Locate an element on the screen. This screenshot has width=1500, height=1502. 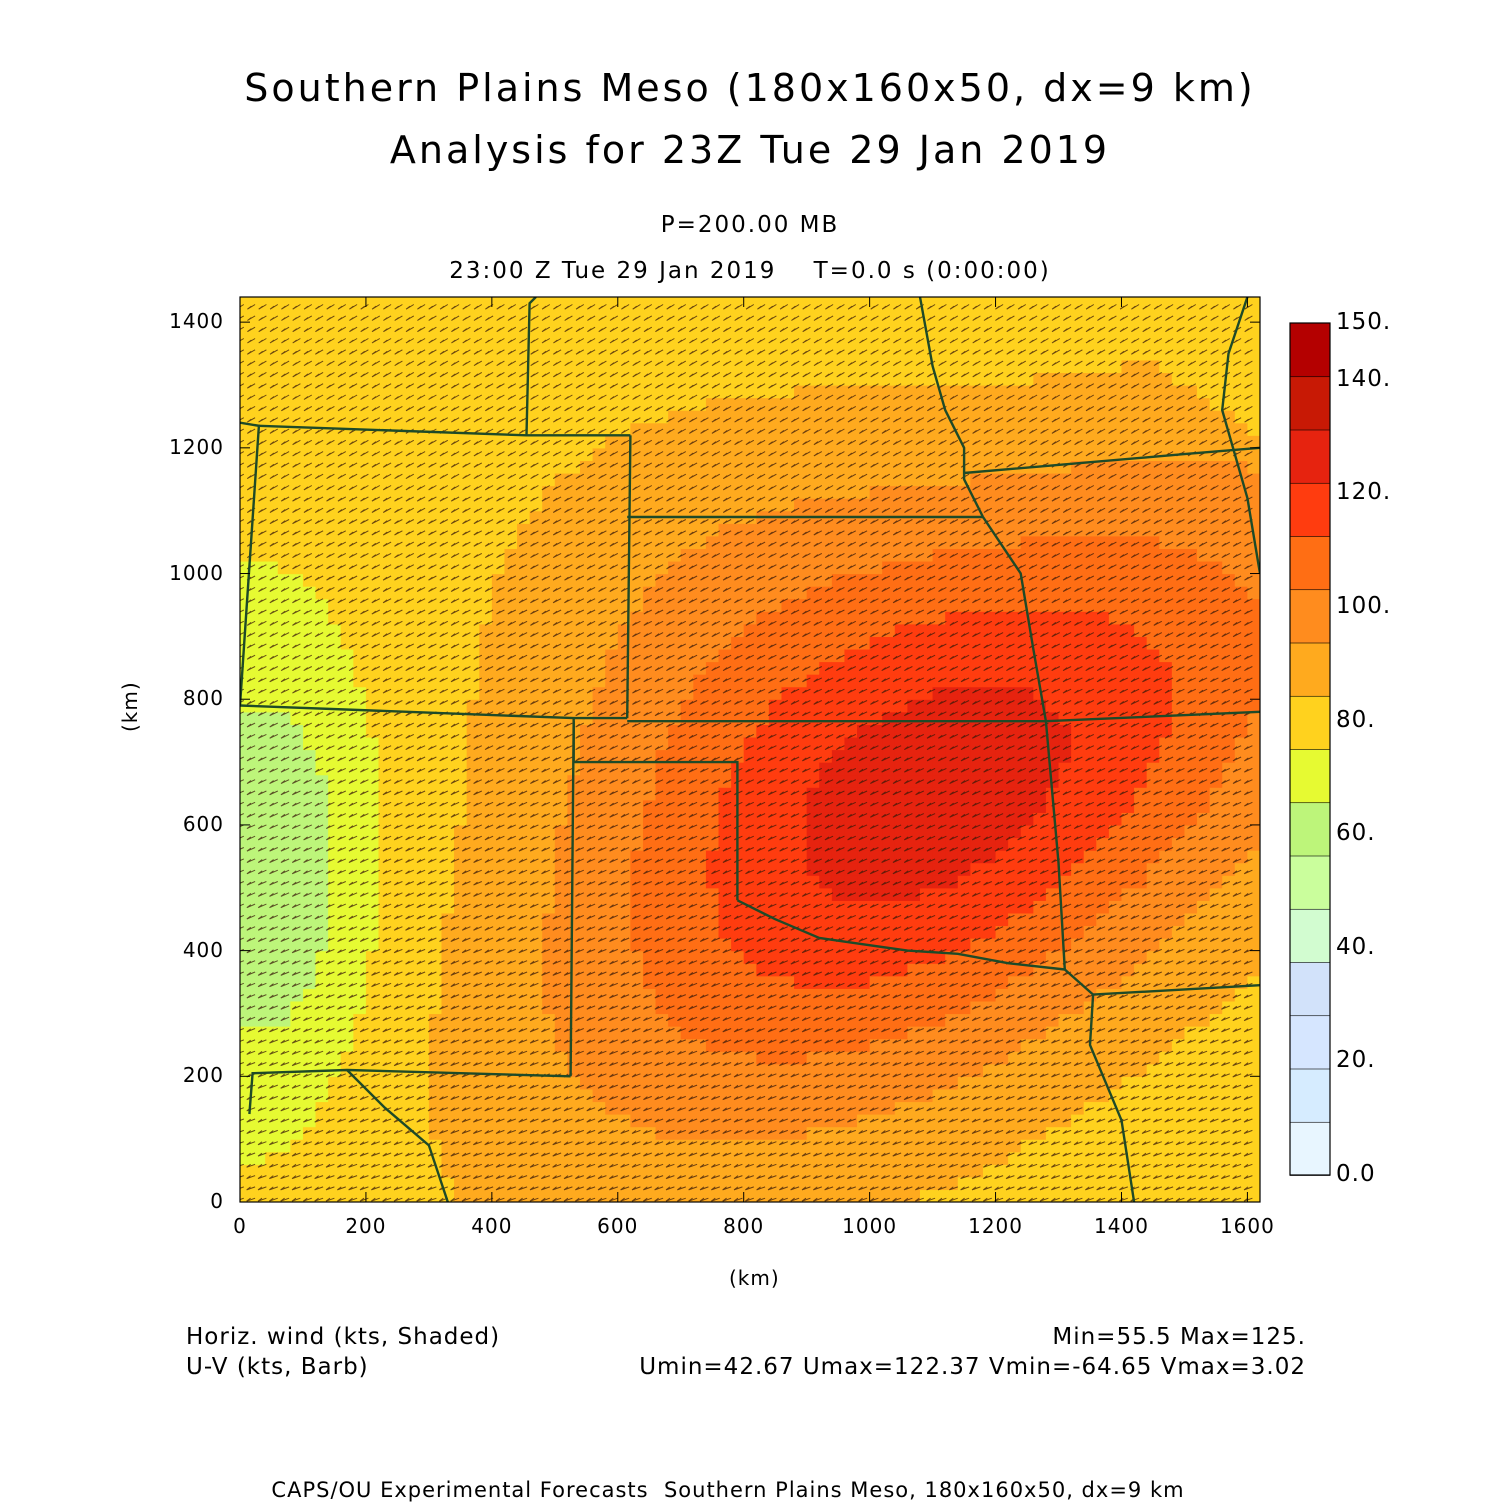
y-tick-label: 0 is located at coordinates (177, 1201).